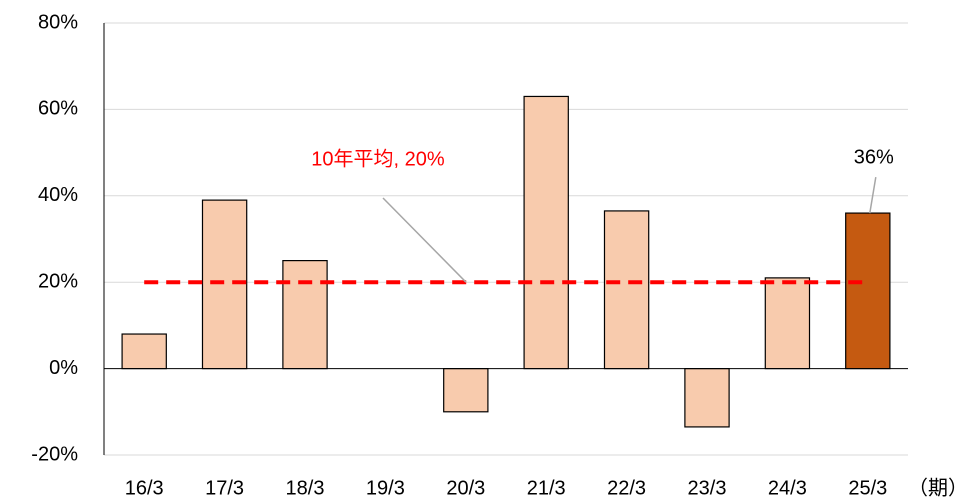 The width and height of the screenshot is (964, 499). Describe the element at coordinates (874, 157) in the screenshot. I see `value-label: 36%` at that location.